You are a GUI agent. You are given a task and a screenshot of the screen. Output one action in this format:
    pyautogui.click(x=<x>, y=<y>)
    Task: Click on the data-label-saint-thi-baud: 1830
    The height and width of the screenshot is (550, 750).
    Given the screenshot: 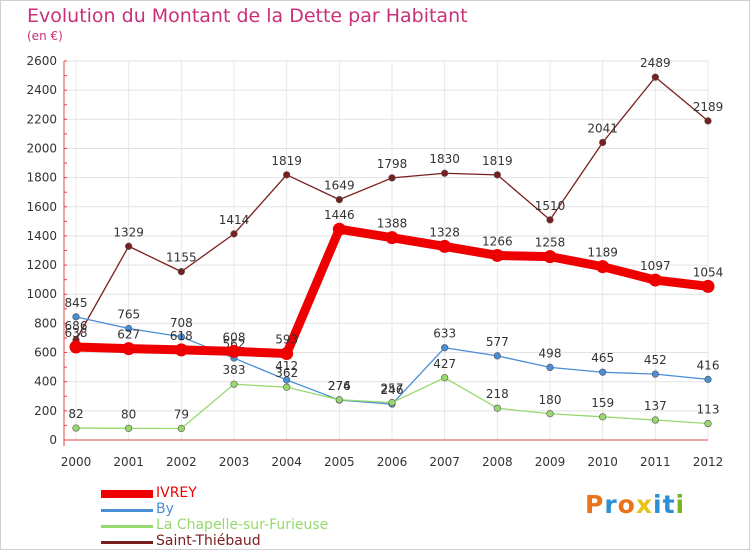 What is the action you would take?
    pyautogui.click(x=444, y=159)
    